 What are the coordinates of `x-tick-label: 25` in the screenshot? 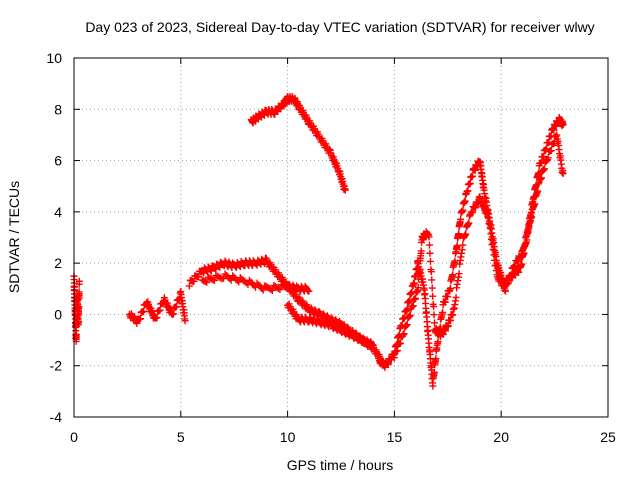 It's located at (608, 437).